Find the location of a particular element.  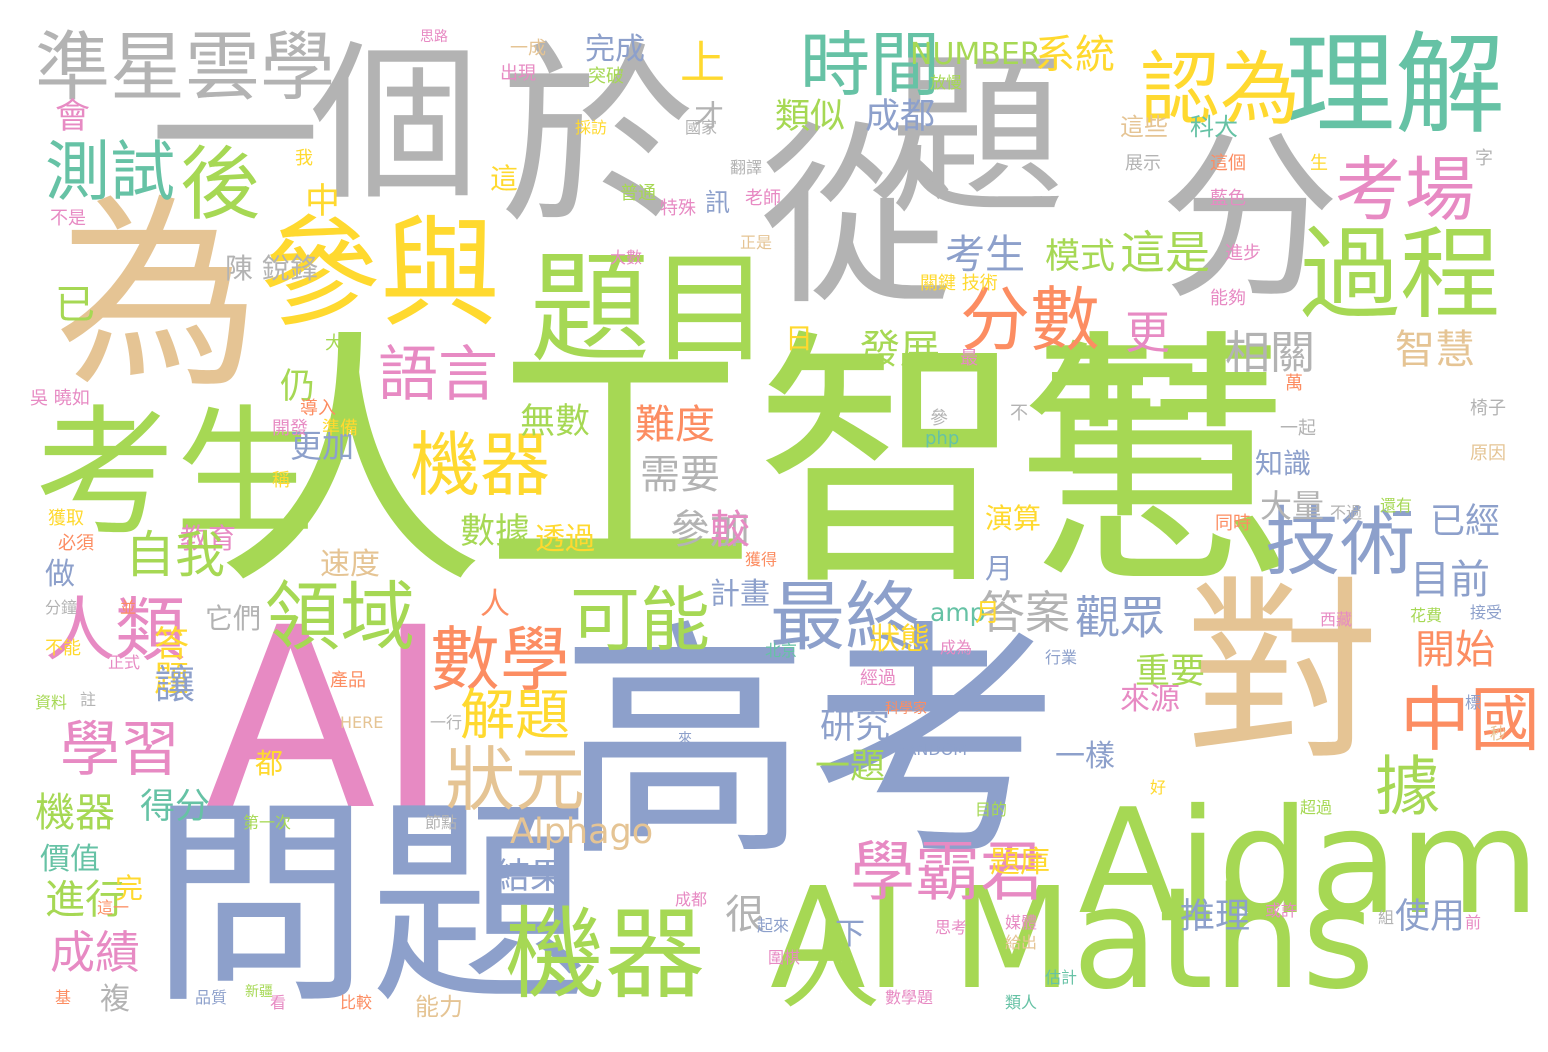

word: 題目 is located at coordinates (650, 309).